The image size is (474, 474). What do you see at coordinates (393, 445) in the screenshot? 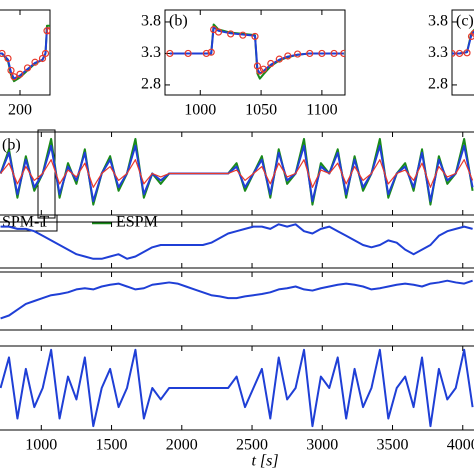
I see `x-tick-label: 3500` at bounding box center [393, 445].